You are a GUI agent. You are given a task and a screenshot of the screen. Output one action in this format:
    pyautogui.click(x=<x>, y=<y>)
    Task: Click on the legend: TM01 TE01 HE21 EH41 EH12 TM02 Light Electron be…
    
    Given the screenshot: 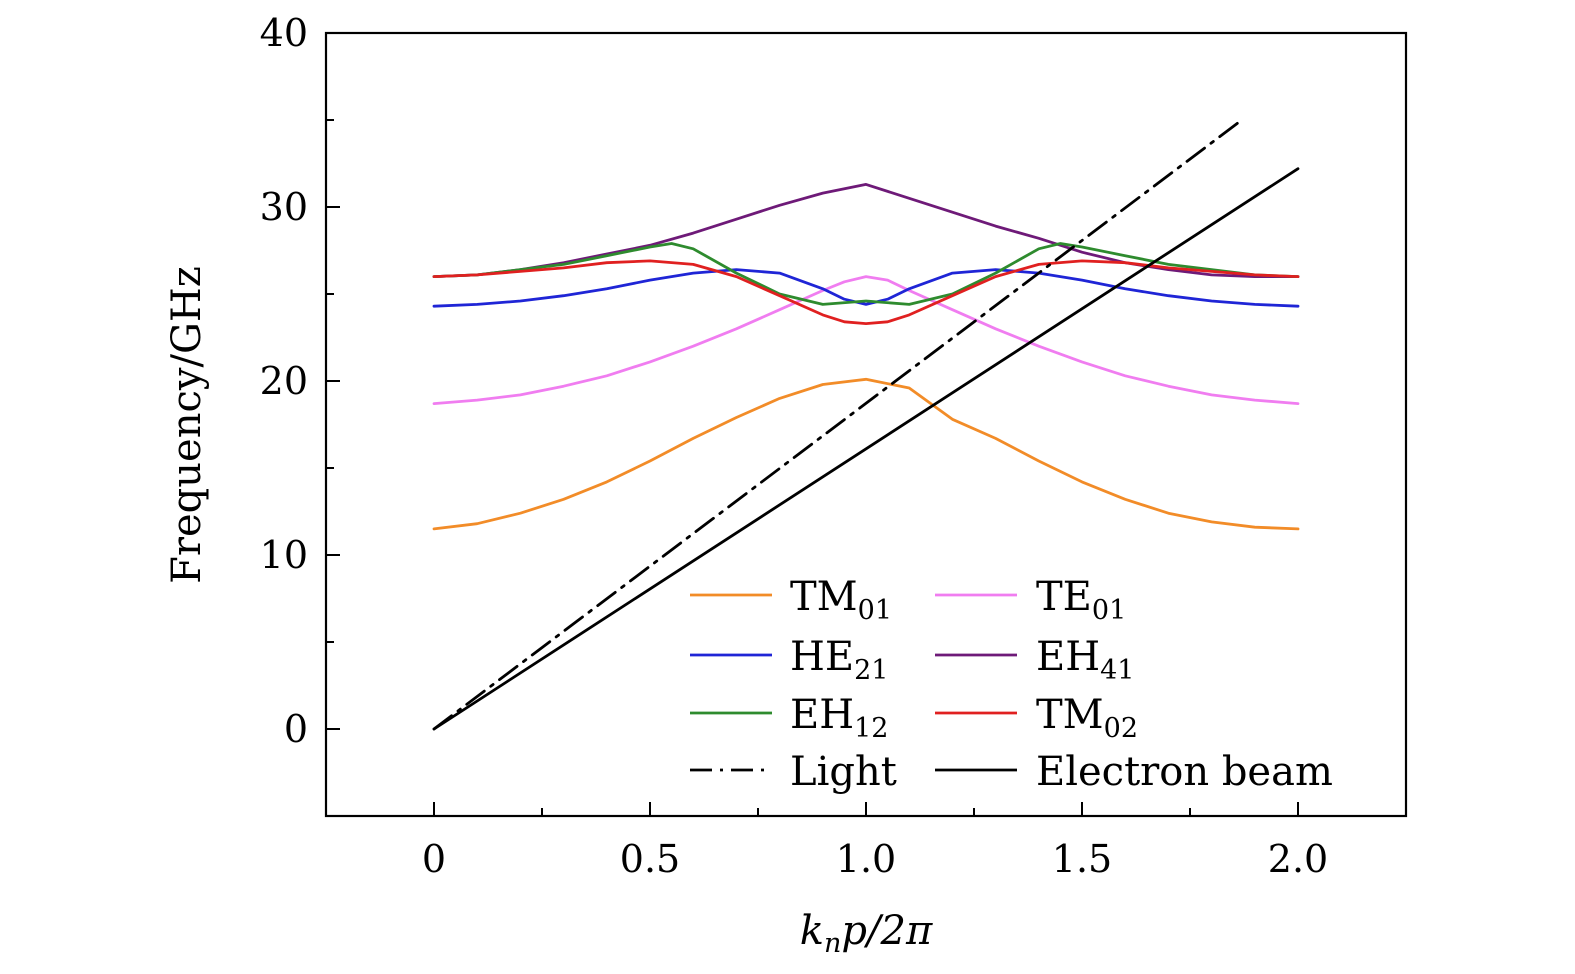 What is the action you would take?
    pyautogui.click(x=1011, y=684)
    